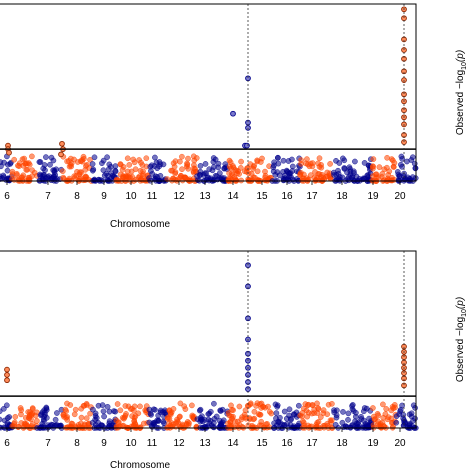 This screenshot has width=474, height=474. I want to click on x-tick-label: 20, so click(400, 196).